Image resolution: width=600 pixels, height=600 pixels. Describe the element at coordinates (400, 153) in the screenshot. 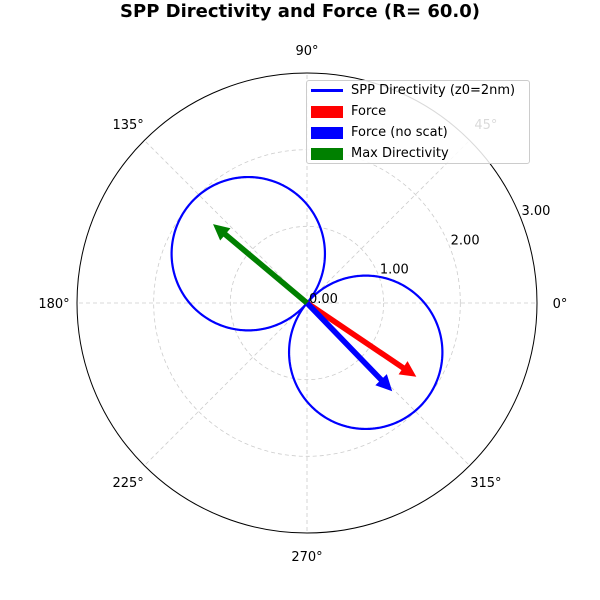

I see `legend-label-max-directivity: Max Directivity` at that location.